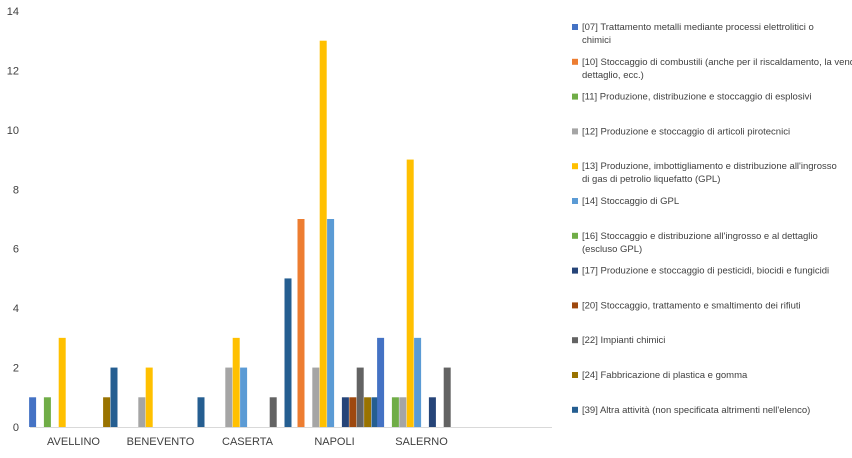 This screenshot has width=852, height=458. Describe the element at coordinates (13, 131) in the screenshot. I see `y-tick-label: 10` at that location.